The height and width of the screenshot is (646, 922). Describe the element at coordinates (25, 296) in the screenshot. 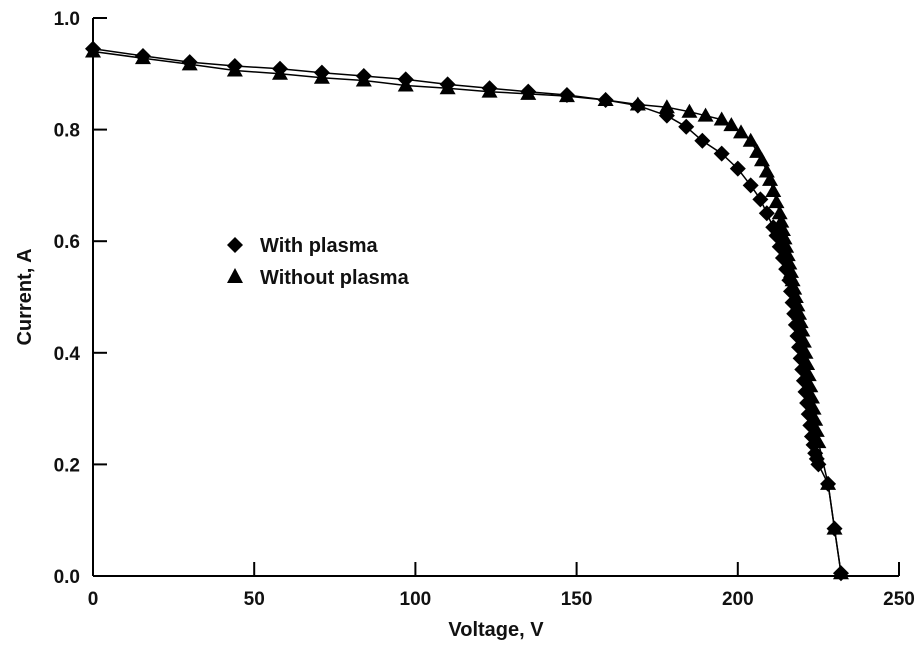

I see `y-axis-title: Current, A` at that location.